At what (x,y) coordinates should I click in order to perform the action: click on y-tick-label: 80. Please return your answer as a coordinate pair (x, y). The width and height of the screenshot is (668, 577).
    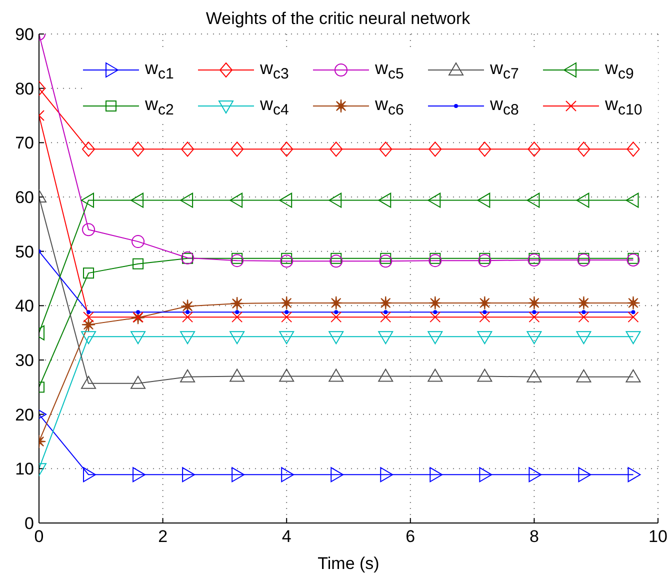
    Looking at the image, I should click on (24, 88).